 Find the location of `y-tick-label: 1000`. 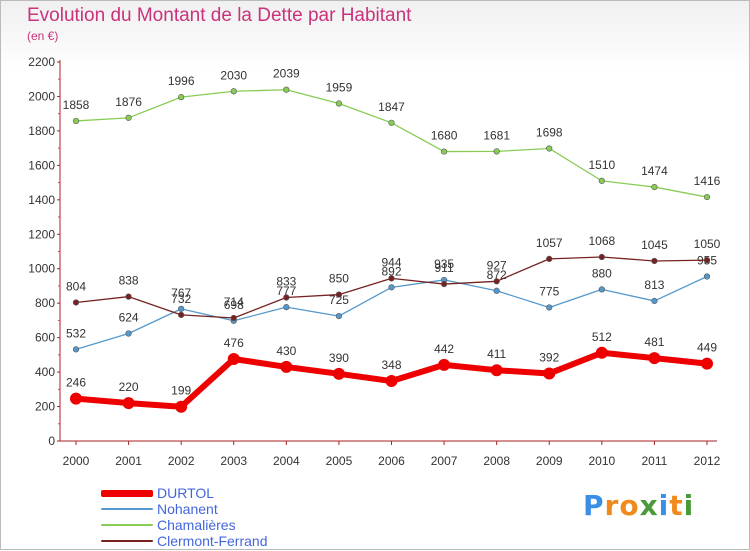

y-tick-label: 1000 is located at coordinates (41, 269).